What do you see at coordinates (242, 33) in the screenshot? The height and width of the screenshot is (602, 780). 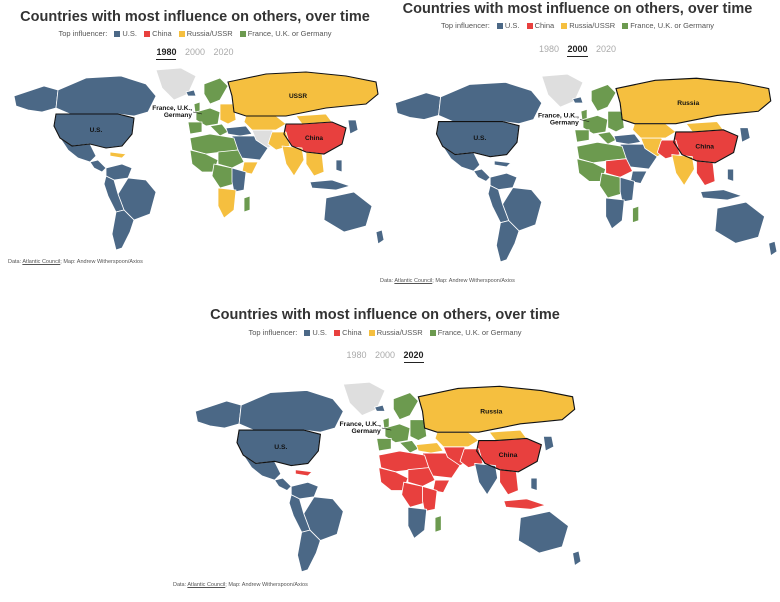 I see `legend-swatch-europe` at bounding box center [242, 33].